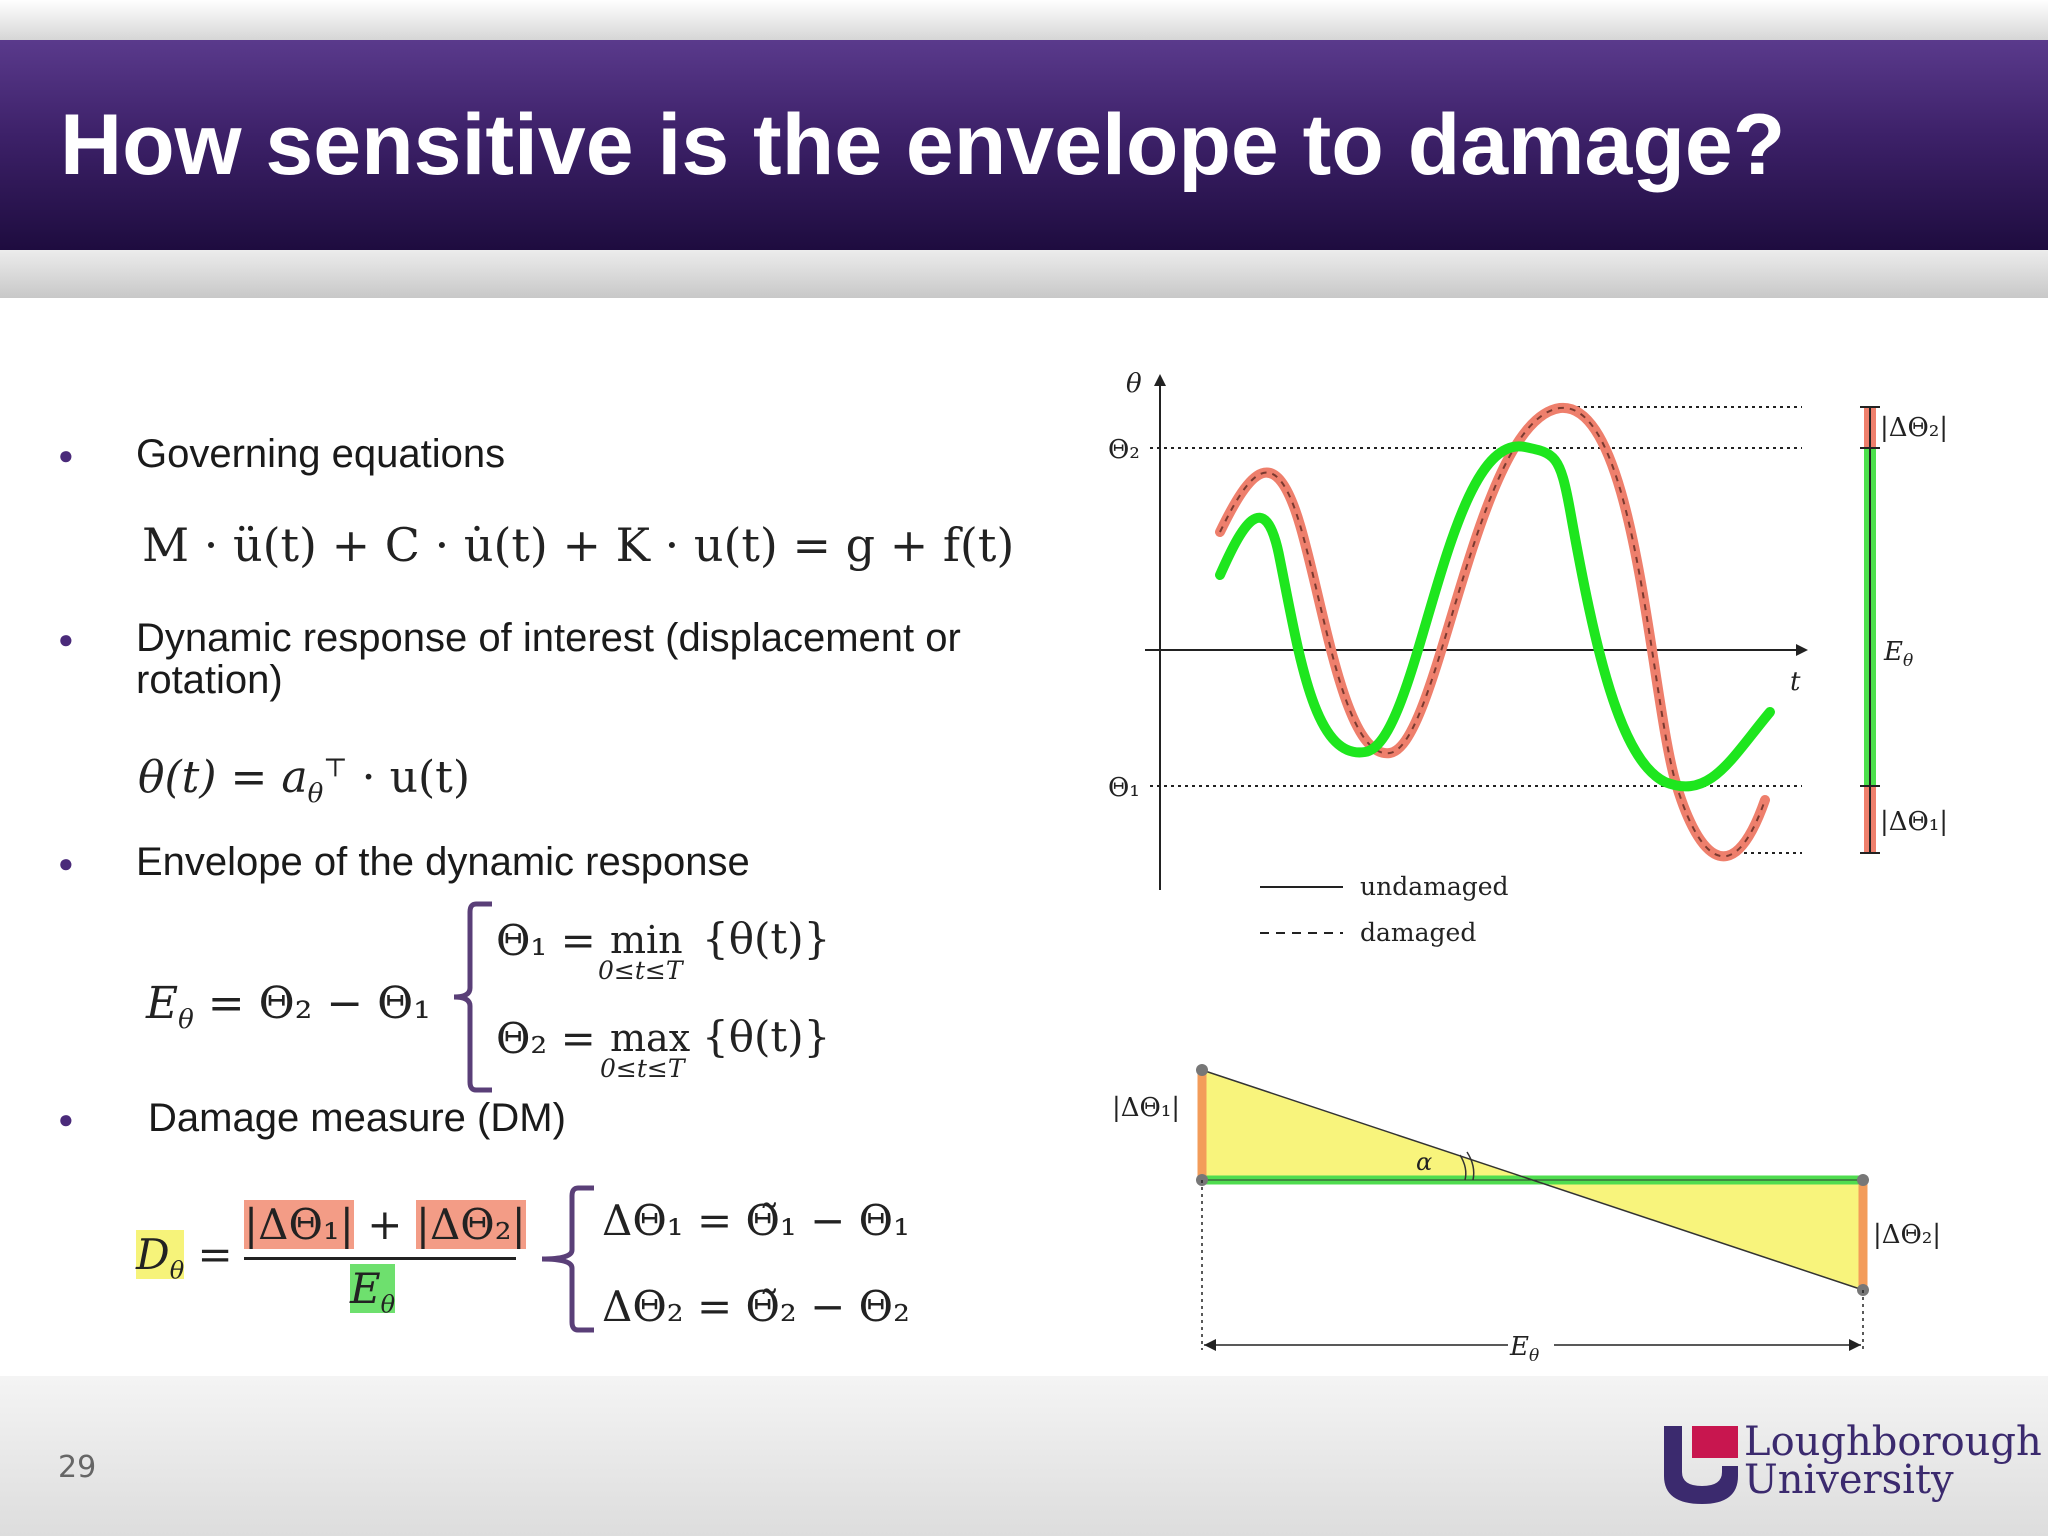 The width and height of the screenshot is (2048, 1536). What do you see at coordinates (443, 862) in the screenshot?
I see `bullet-envelope: Envelope of the dynamic response` at bounding box center [443, 862].